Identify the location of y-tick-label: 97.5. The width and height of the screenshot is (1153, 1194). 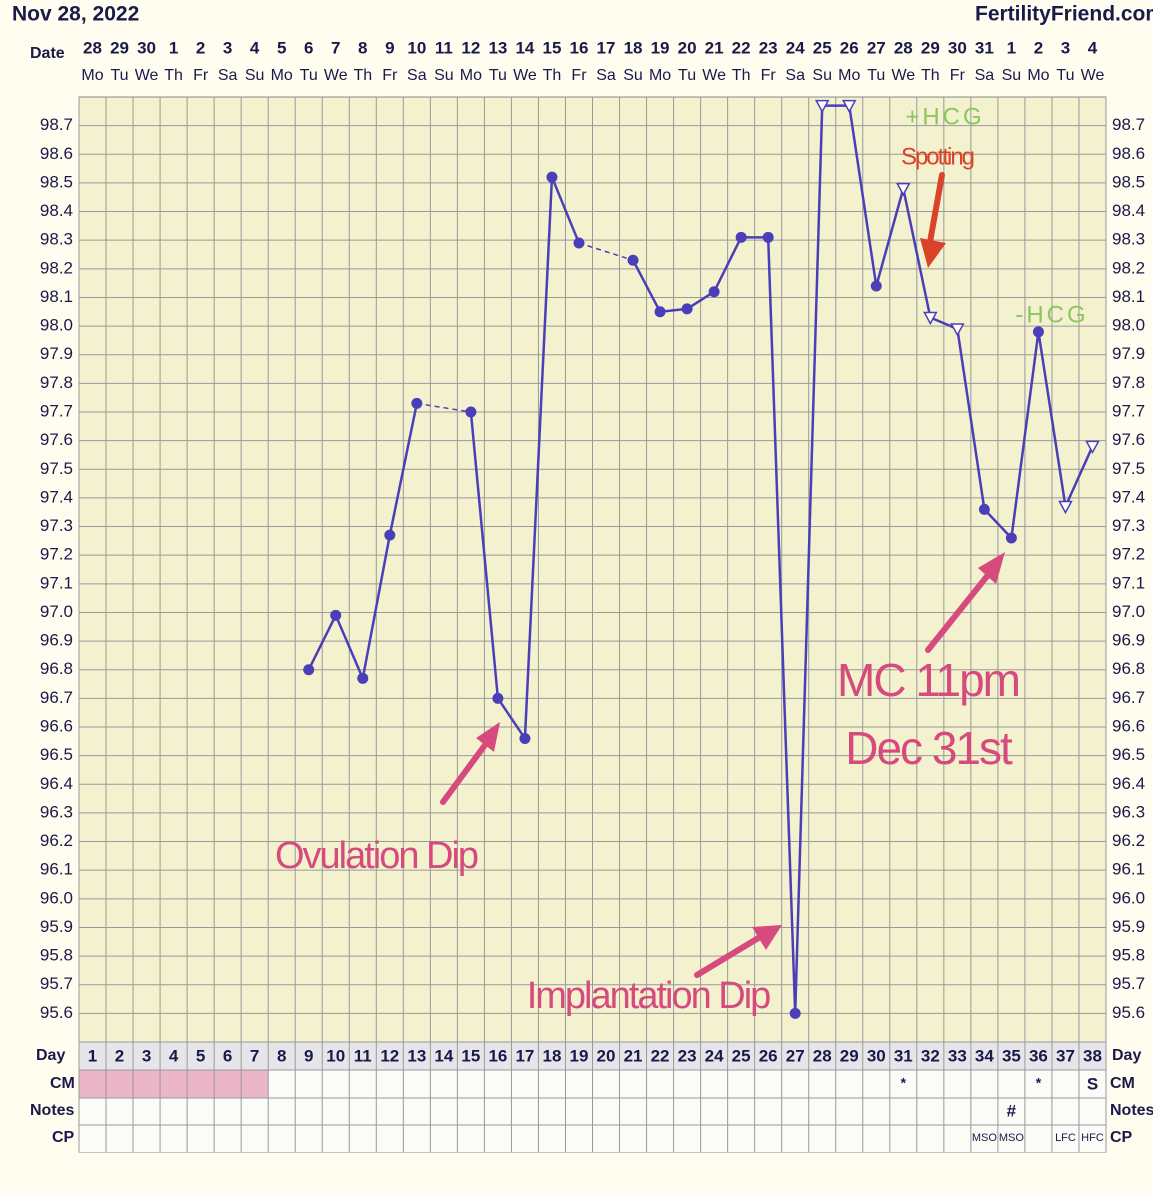
(1128, 468).